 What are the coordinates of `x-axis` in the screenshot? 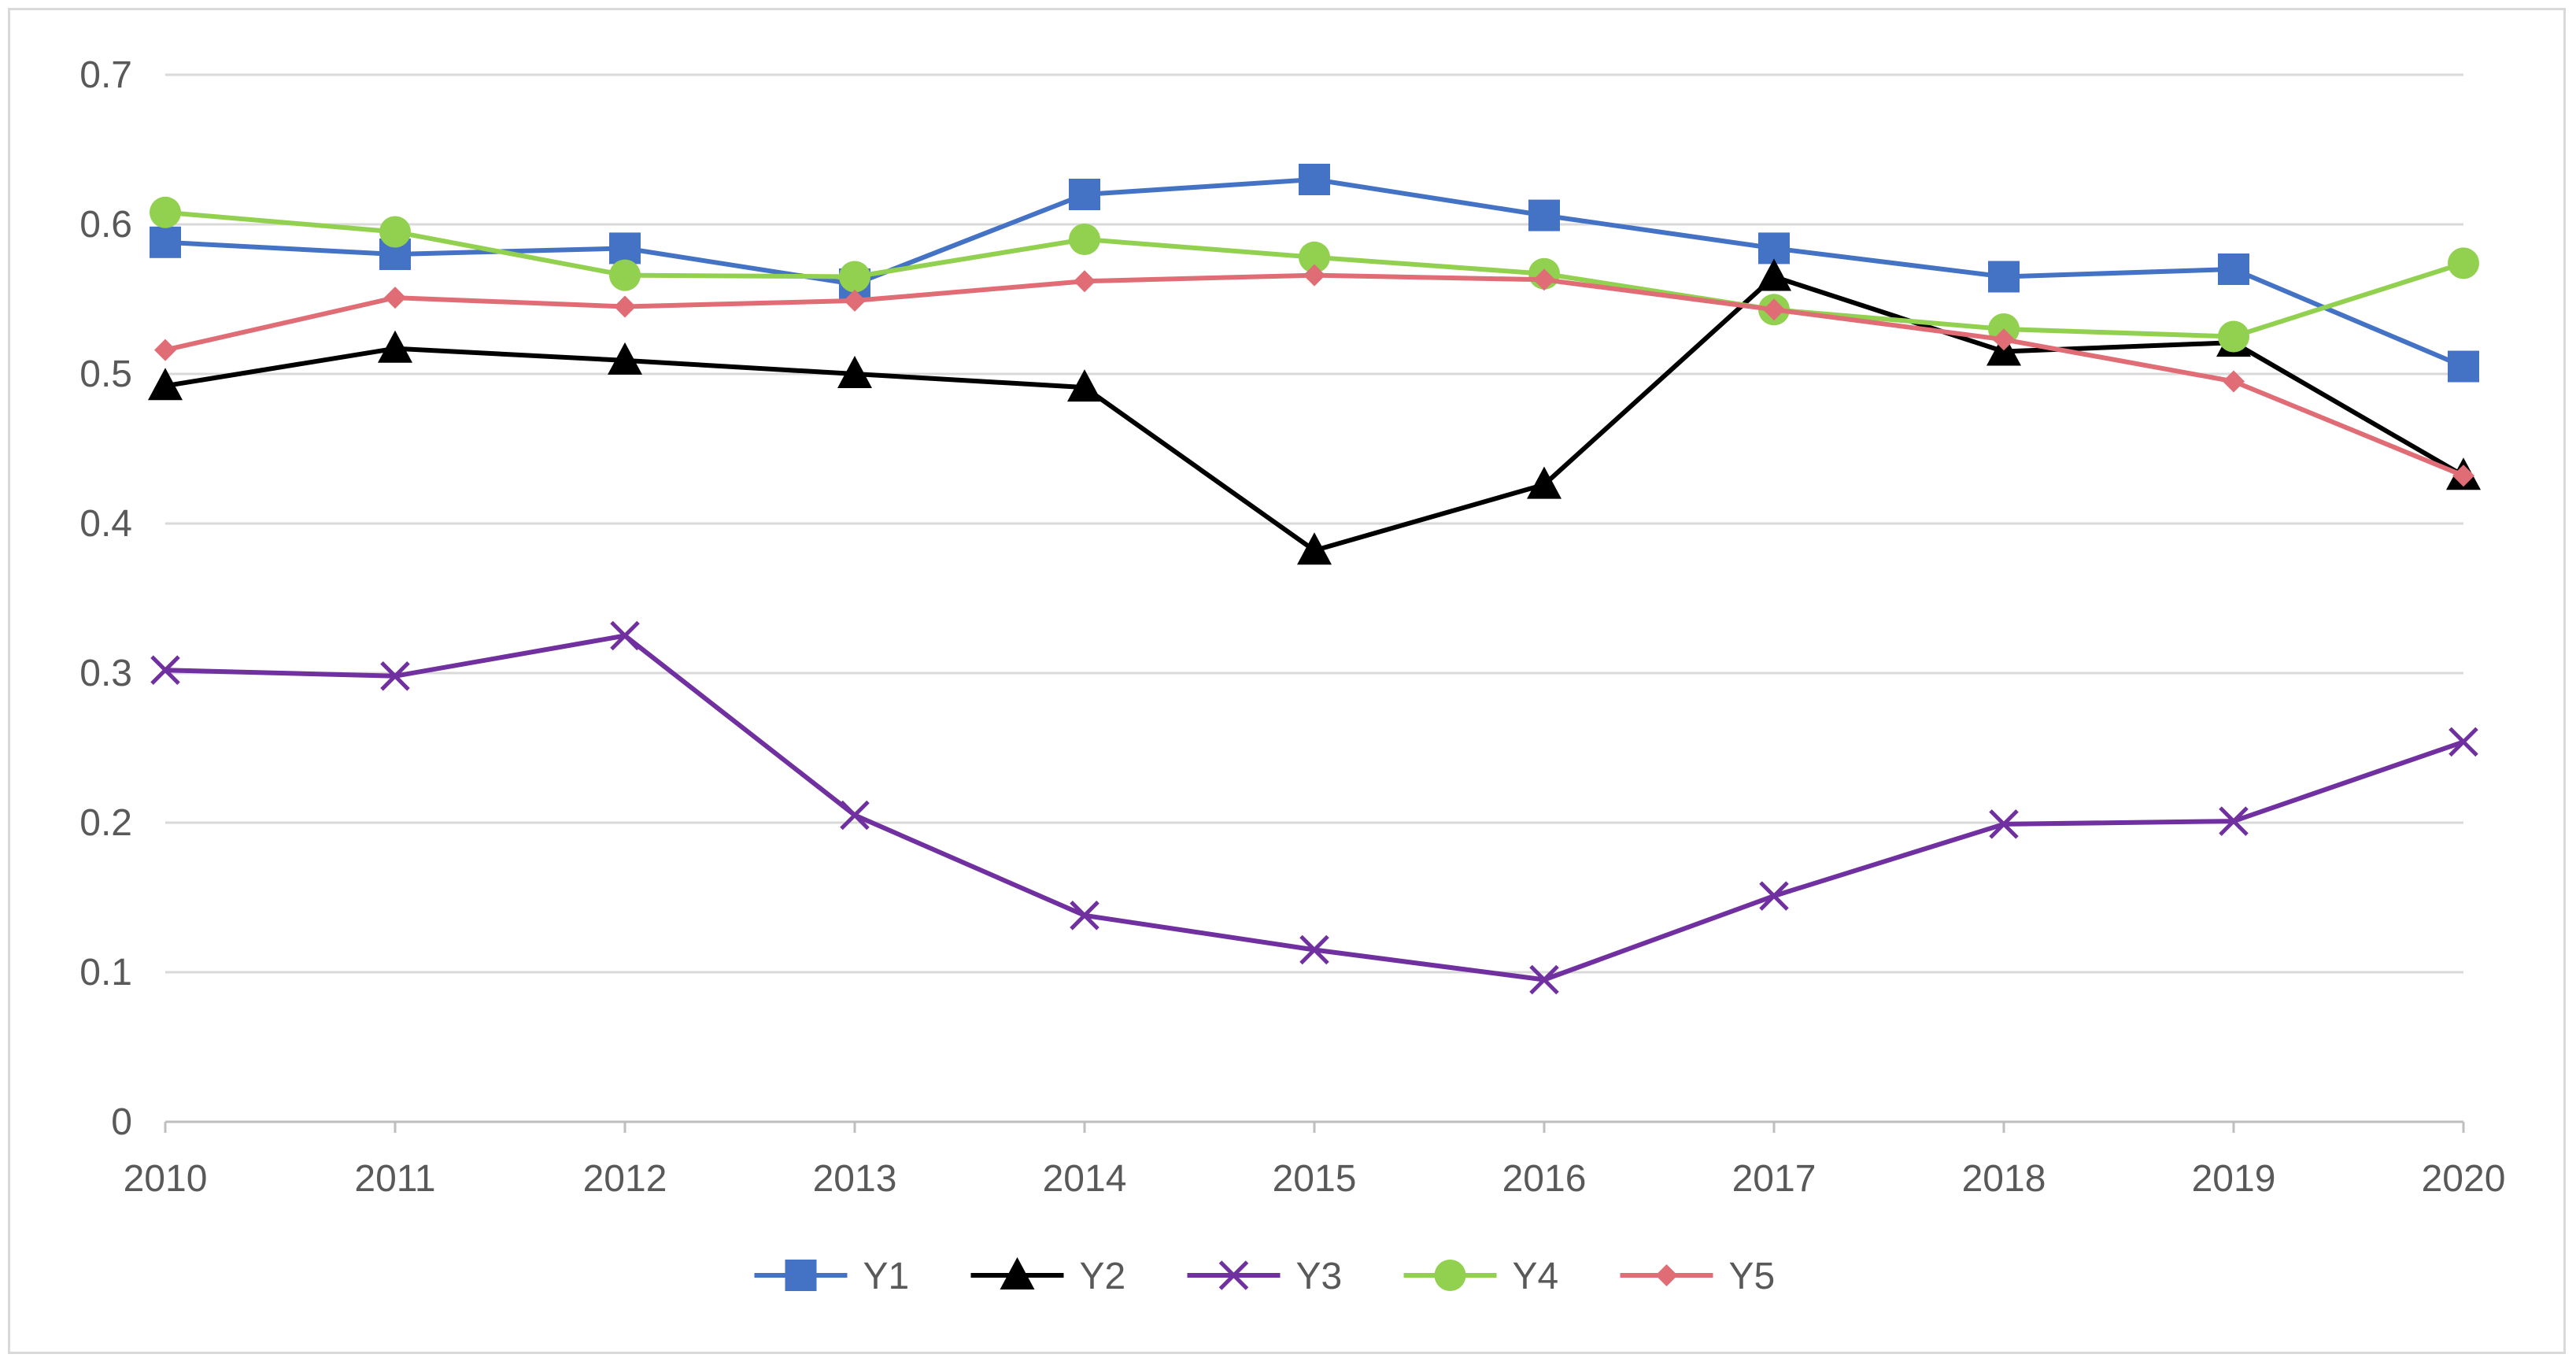 It's located at (1314, 1126).